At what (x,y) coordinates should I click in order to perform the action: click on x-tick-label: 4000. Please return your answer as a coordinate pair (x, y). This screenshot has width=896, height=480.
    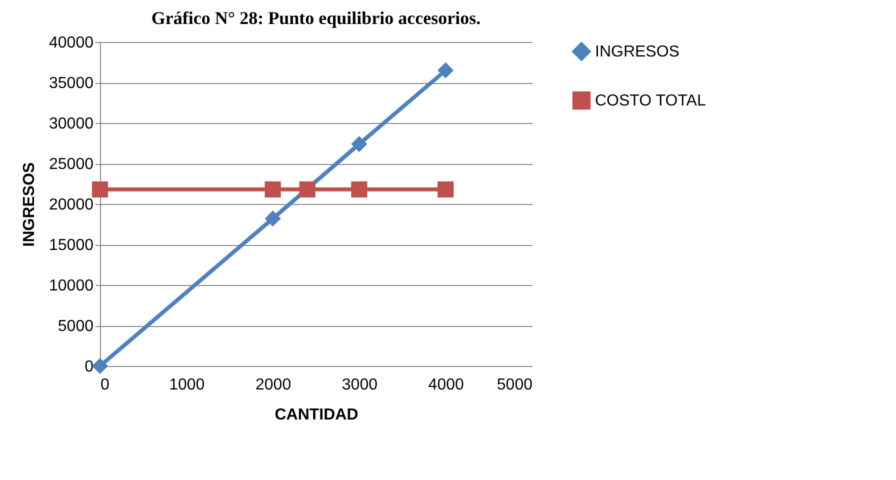
    Looking at the image, I should click on (446, 385).